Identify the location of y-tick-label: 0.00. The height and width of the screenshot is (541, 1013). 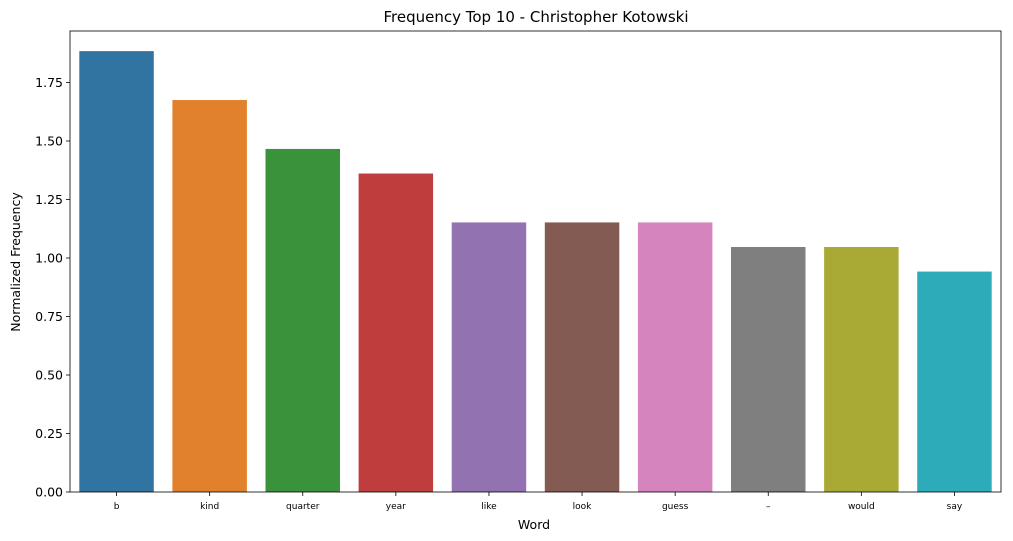
(49, 492).